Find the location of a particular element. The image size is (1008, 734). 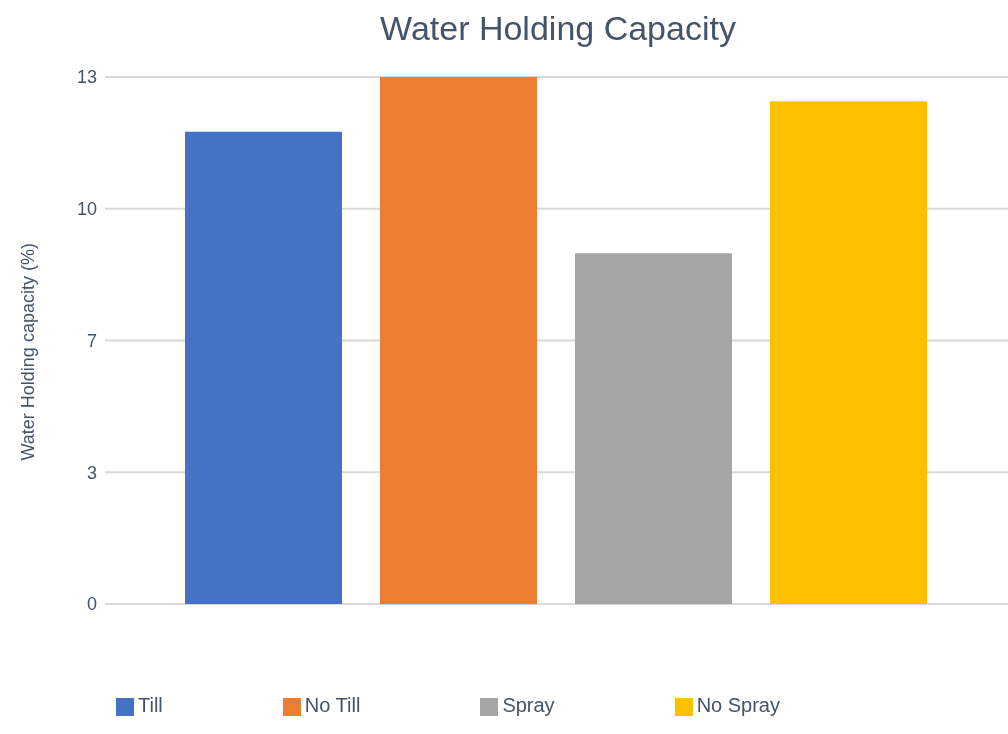

y-tick-label: 10 is located at coordinates (86, 209).